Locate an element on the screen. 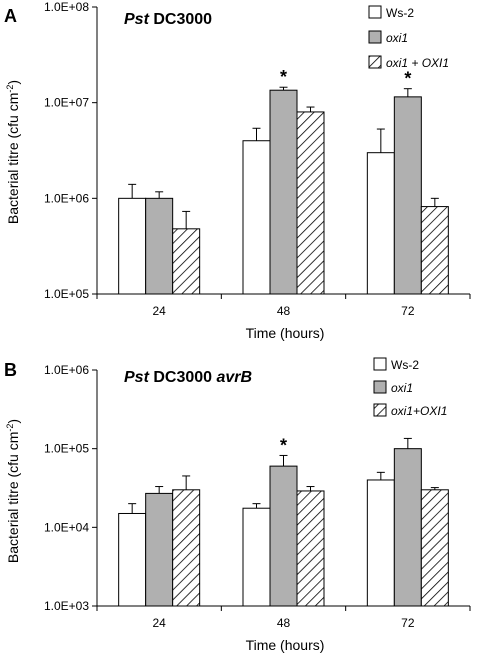 The height and width of the screenshot is (656, 478). y-tick-label: 1.0E+08 is located at coordinates (66, 7).